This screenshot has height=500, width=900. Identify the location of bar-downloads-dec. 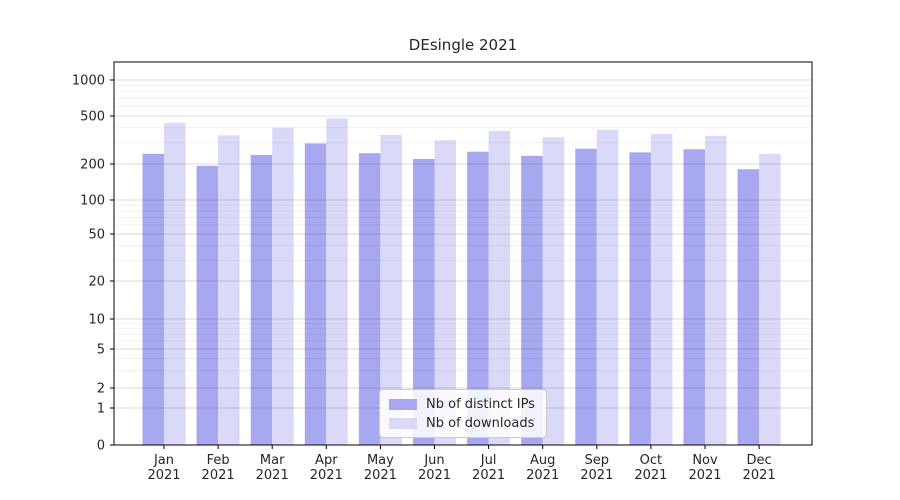
(770, 299).